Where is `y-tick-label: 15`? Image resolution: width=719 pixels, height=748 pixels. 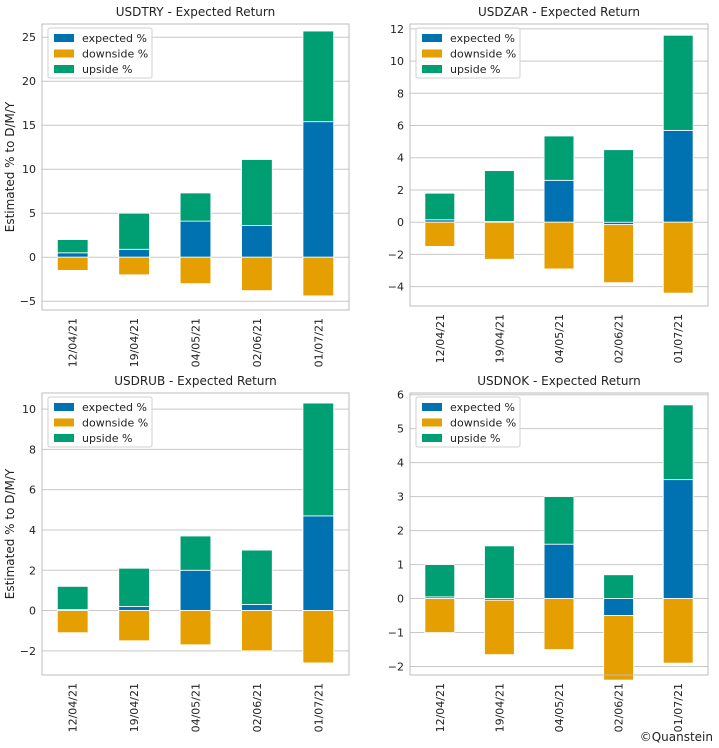 y-tick-label: 15 is located at coordinates (29, 125).